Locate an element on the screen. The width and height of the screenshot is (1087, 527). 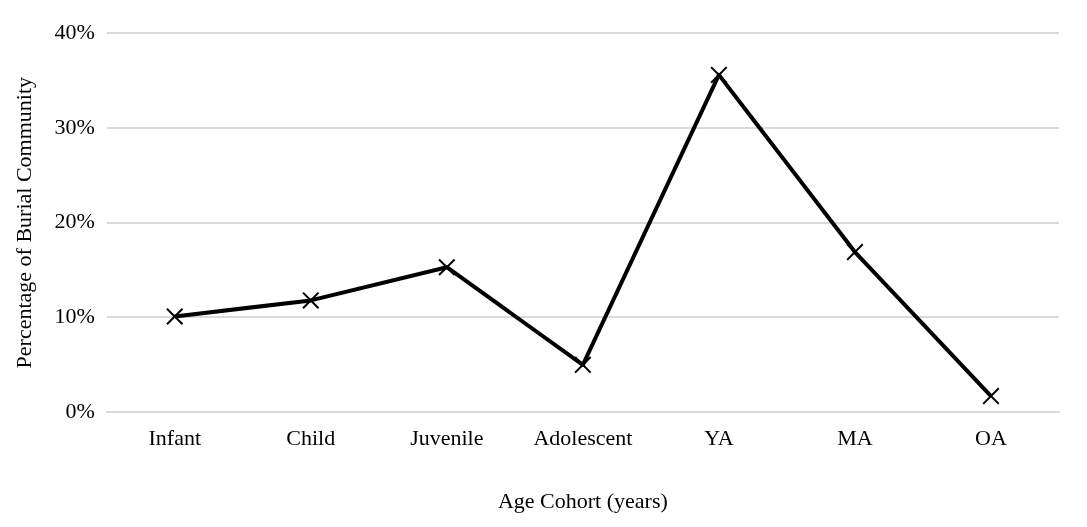
y-tick-label: 10% is located at coordinates (74, 316).